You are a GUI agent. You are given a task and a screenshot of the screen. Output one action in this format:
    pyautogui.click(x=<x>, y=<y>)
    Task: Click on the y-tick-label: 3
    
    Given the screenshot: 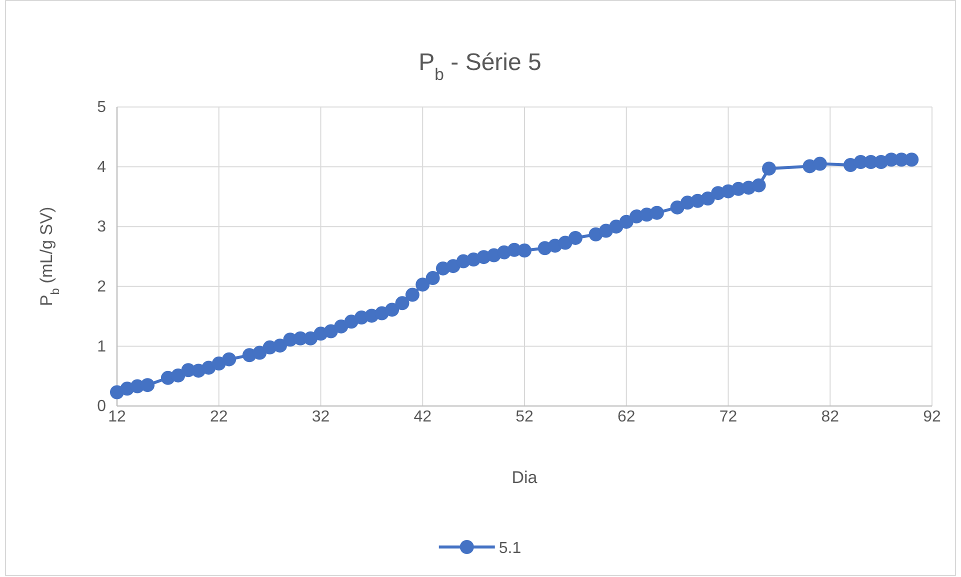 What is the action you would take?
    pyautogui.click(x=101, y=227)
    